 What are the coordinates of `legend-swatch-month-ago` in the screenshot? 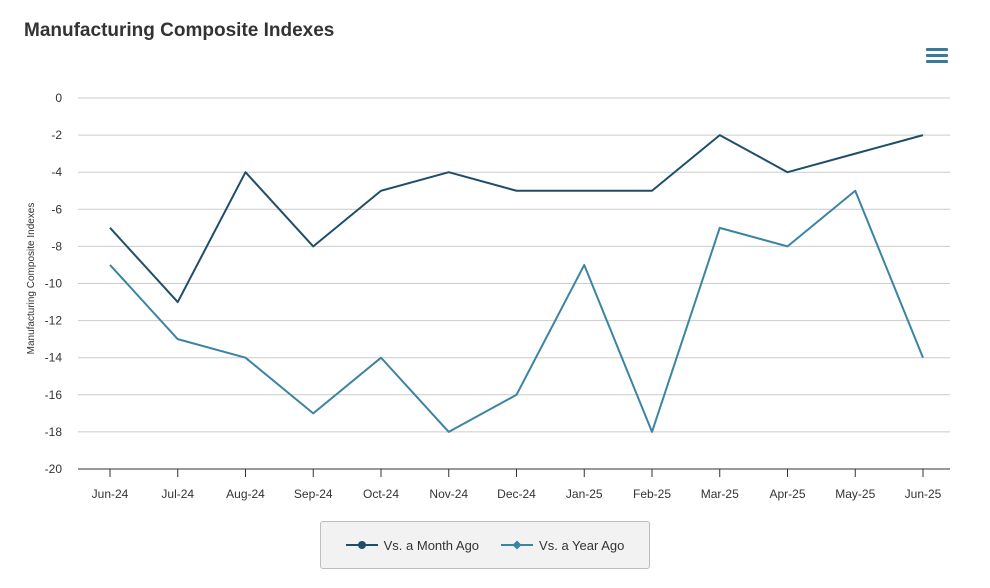 It's located at (361, 545).